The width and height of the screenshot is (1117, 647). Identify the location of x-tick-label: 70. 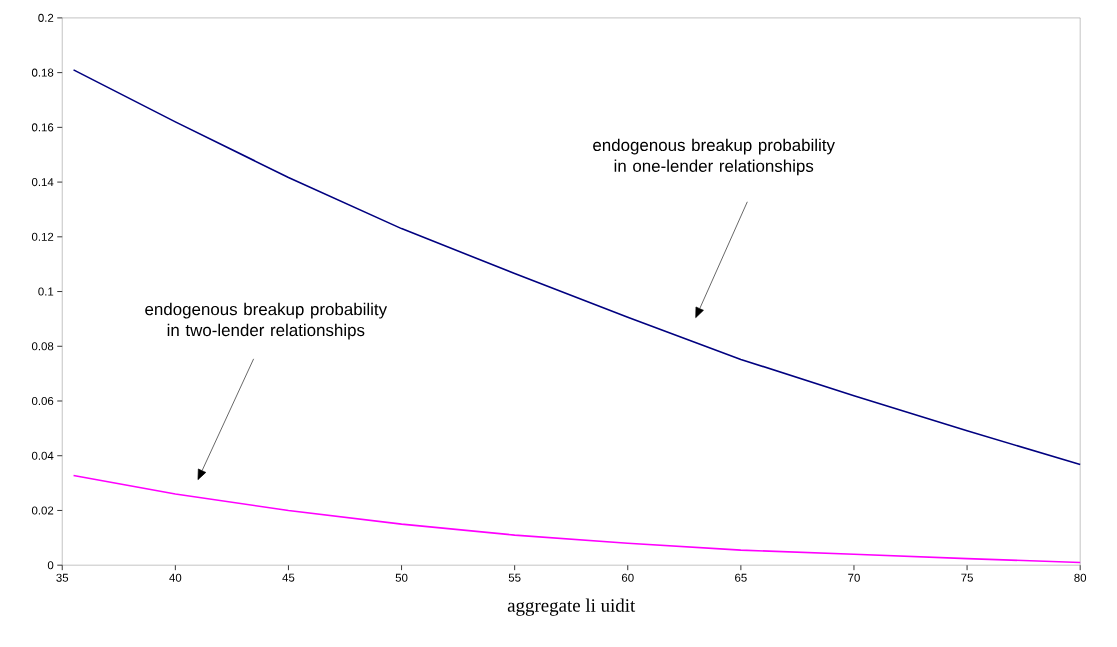
(854, 577).